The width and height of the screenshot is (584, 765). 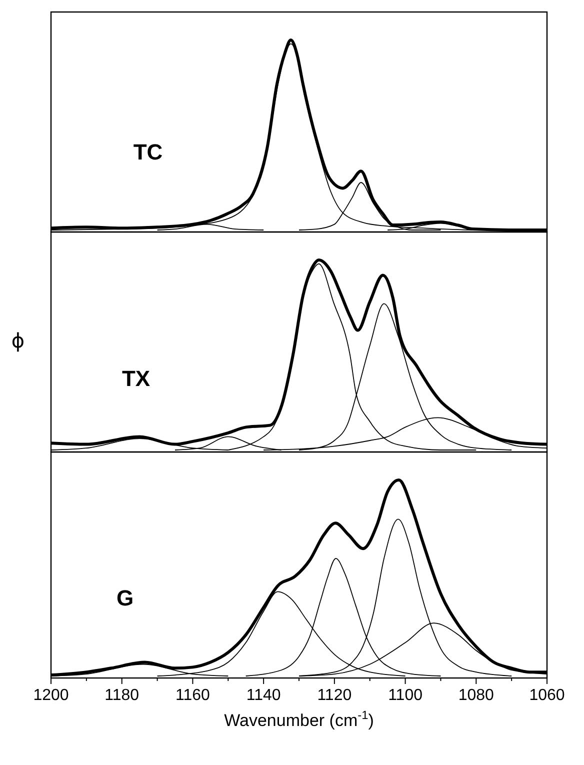 What do you see at coordinates (405, 695) in the screenshot?
I see `x-tick-label: 1100` at bounding box center [405, 695].